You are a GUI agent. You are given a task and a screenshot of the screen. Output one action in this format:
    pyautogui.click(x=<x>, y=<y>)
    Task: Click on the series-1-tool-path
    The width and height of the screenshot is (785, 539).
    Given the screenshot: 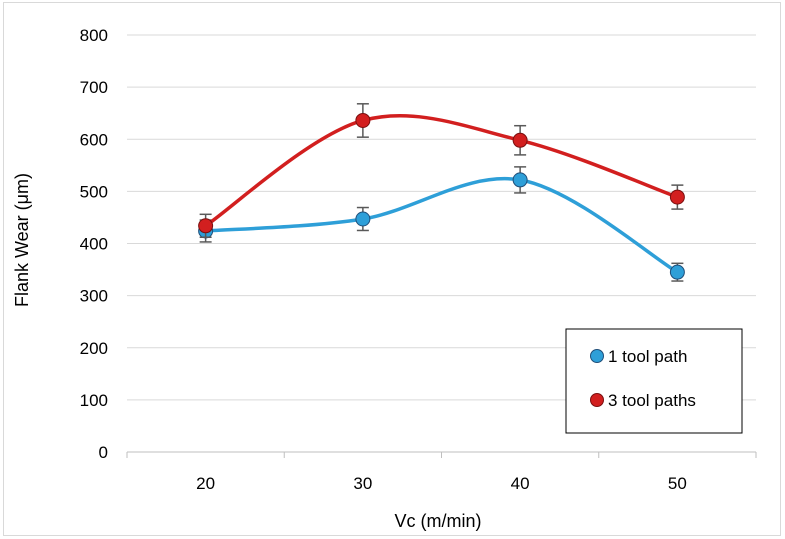 What is the action you would take?
    pyautogui.click(x=441, y=224)
    